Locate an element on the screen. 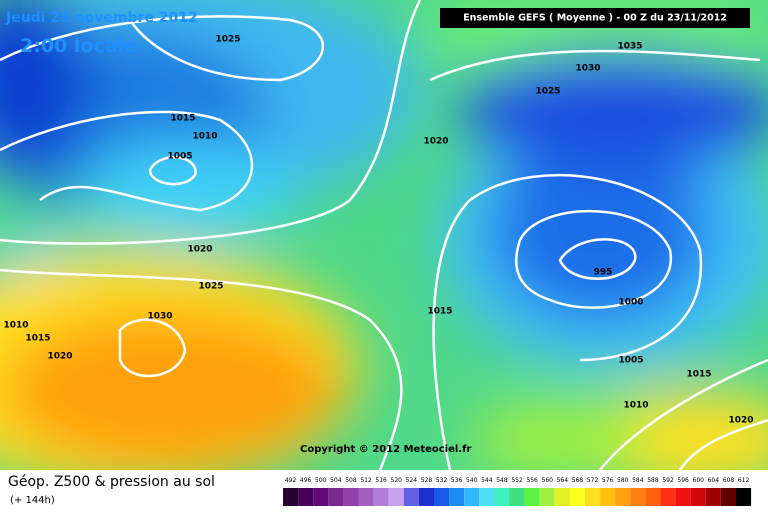  scale-label: 556 is located at coordinates (532, 480).